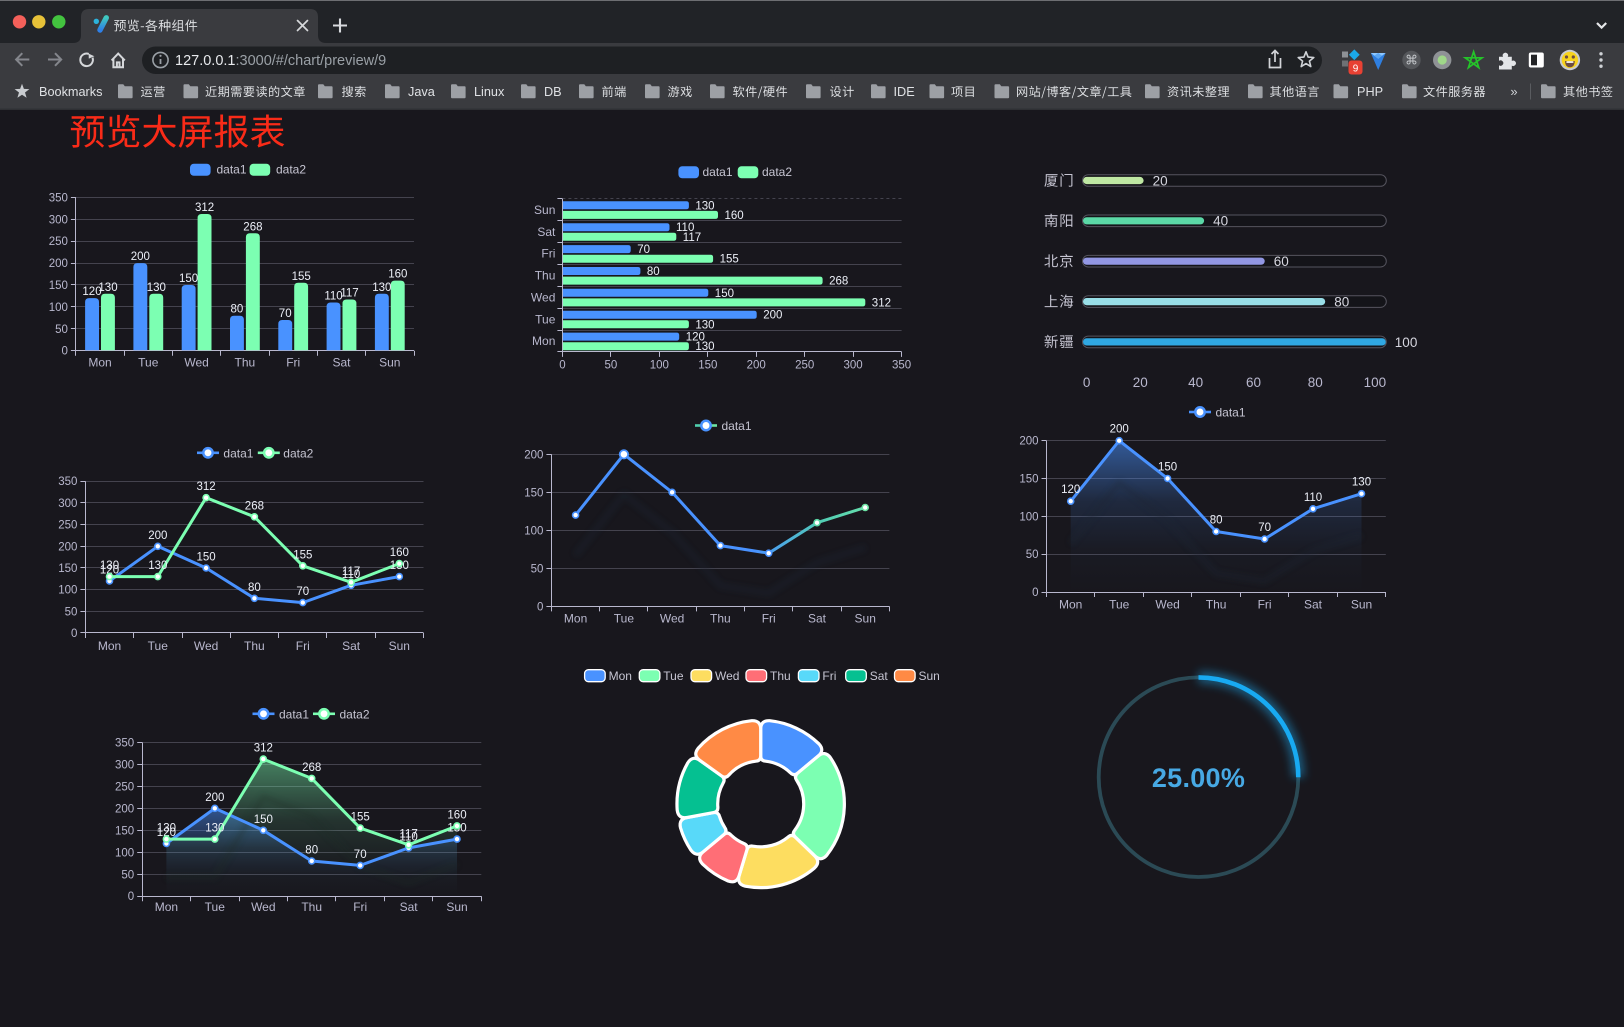 Image resolution: width=1624 pixels, height=1027 pixels. Describe the element at coordinates (351, 575) in the screenshot. I see `svg-text: 110` at that location.